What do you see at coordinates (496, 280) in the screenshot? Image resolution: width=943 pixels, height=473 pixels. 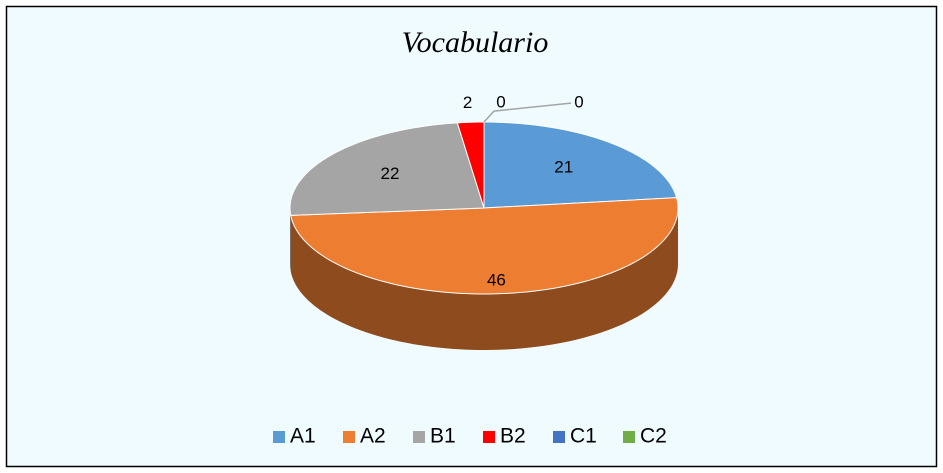 I see `data-label: 46` at bounding box center [496, 280].